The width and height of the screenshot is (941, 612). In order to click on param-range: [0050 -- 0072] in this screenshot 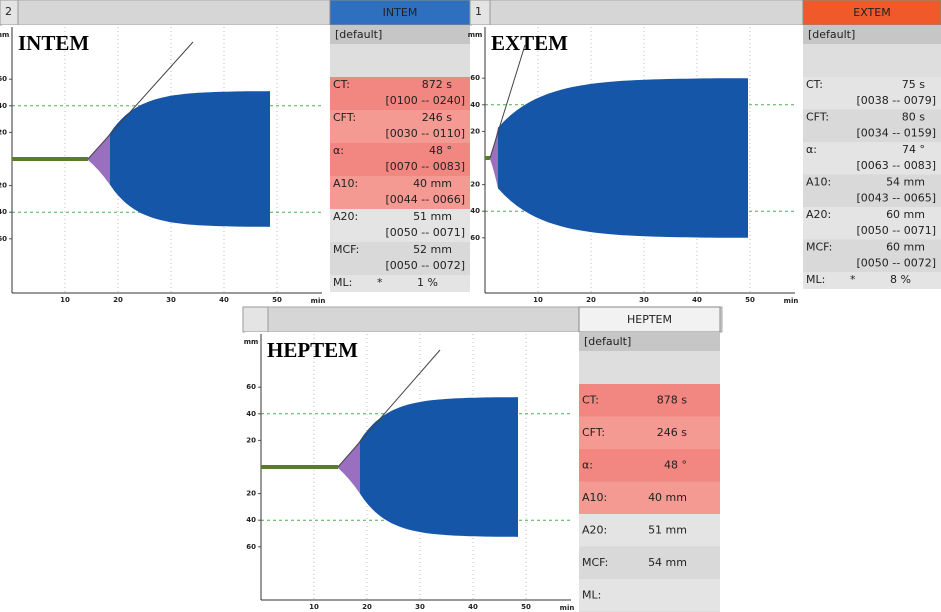, I will do `click(896, 263)`.